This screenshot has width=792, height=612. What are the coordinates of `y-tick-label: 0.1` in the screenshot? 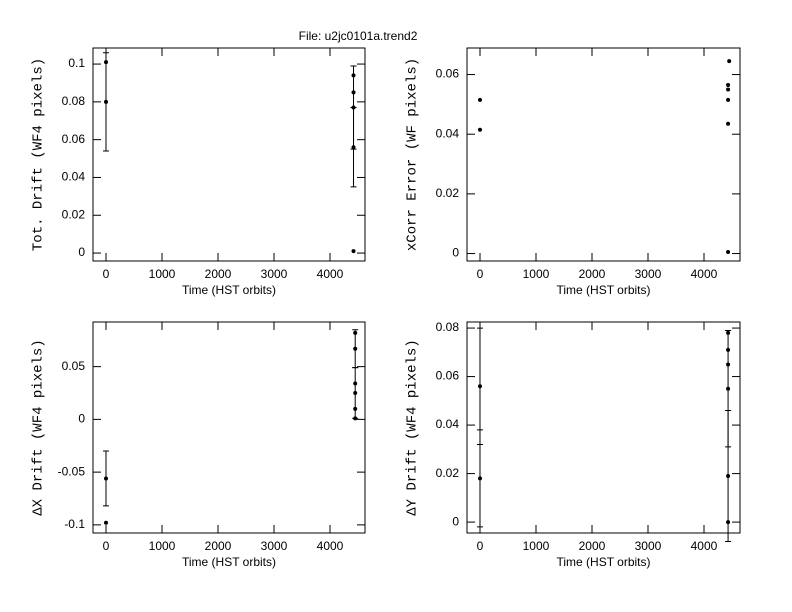 It's located at (76, 63).